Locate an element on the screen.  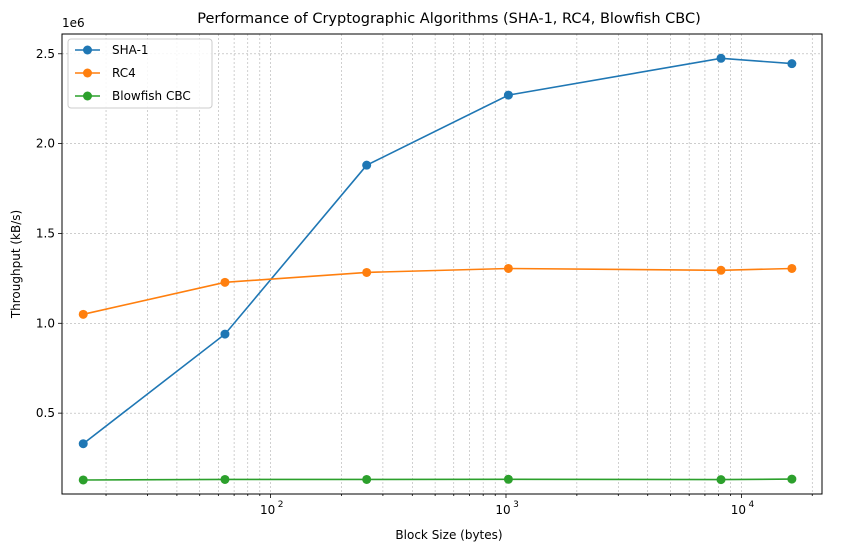
legend-item-sha-1: SHA-1 is located at coordinates (112, 50).